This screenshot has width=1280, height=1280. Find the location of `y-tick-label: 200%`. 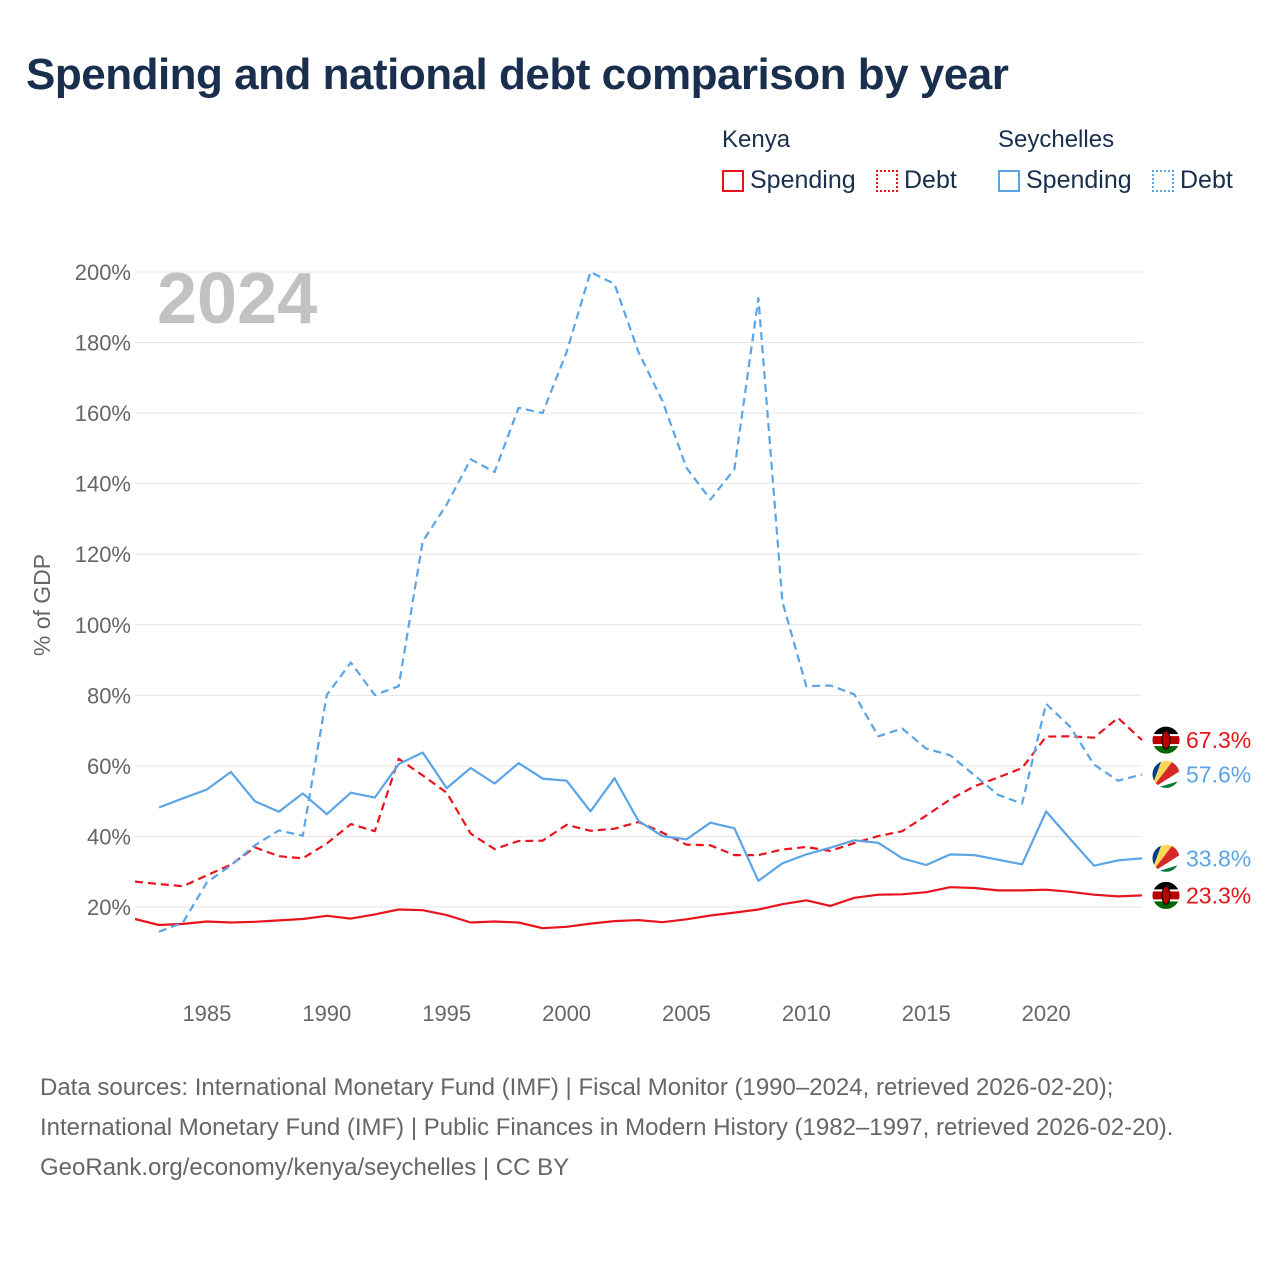

y-tick-label: 200% is located at coordinates (103, 272).